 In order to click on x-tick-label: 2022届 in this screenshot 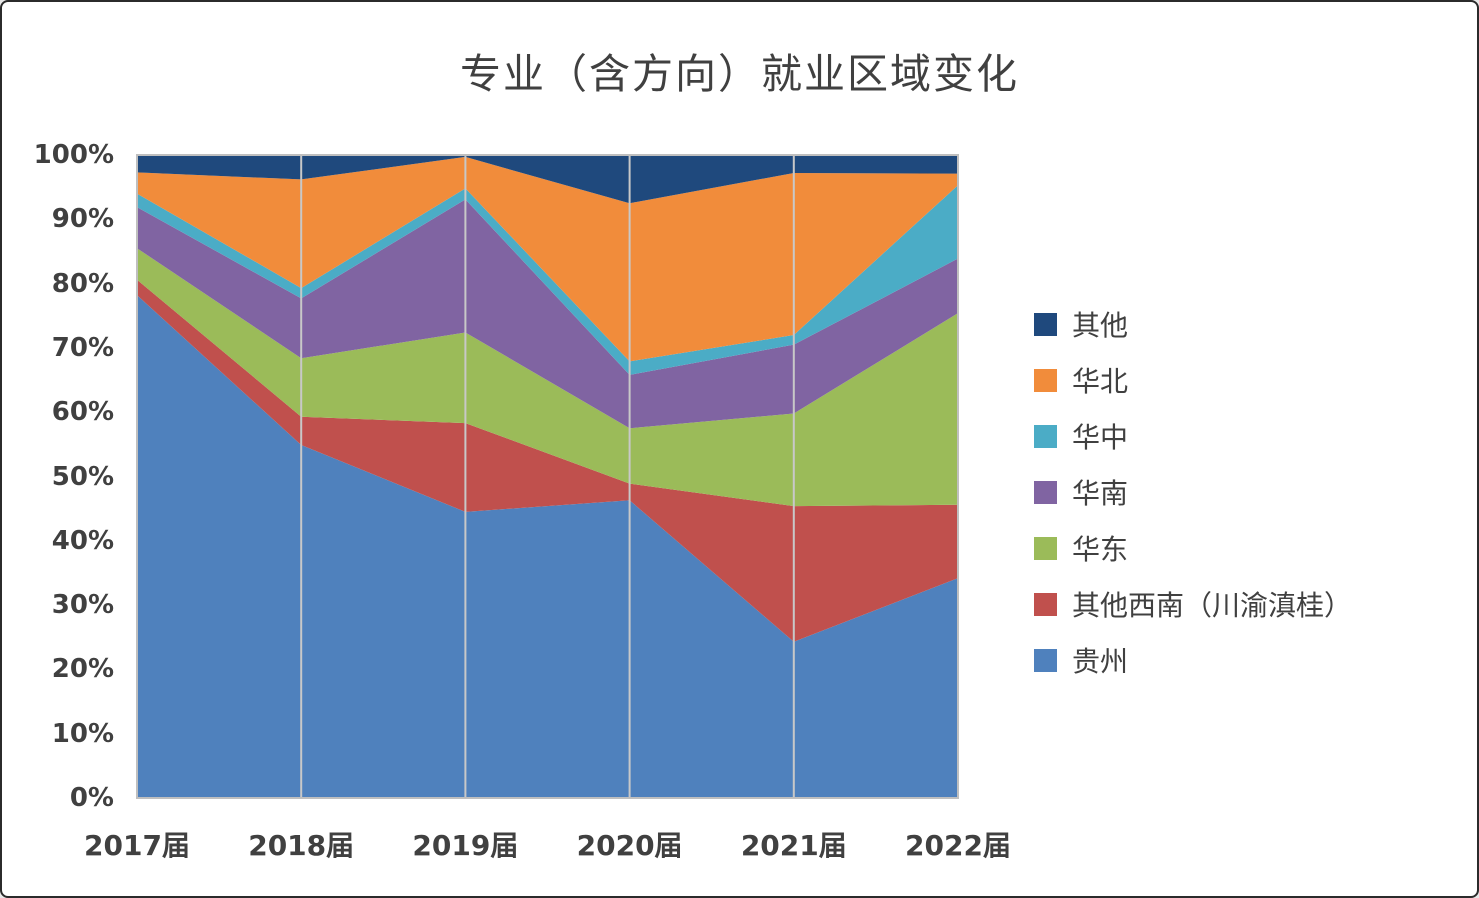, I will do `click(958, 845)`.